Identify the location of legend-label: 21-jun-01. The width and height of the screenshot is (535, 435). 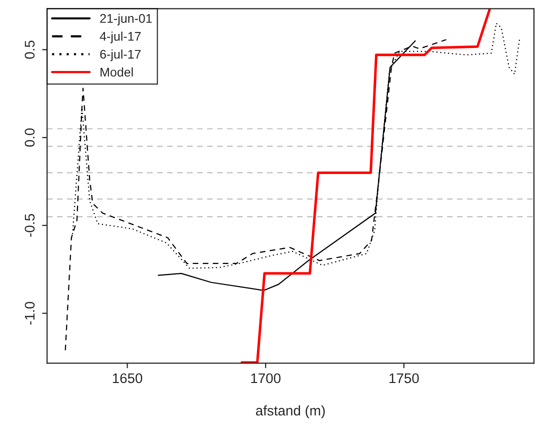
(126, 20).